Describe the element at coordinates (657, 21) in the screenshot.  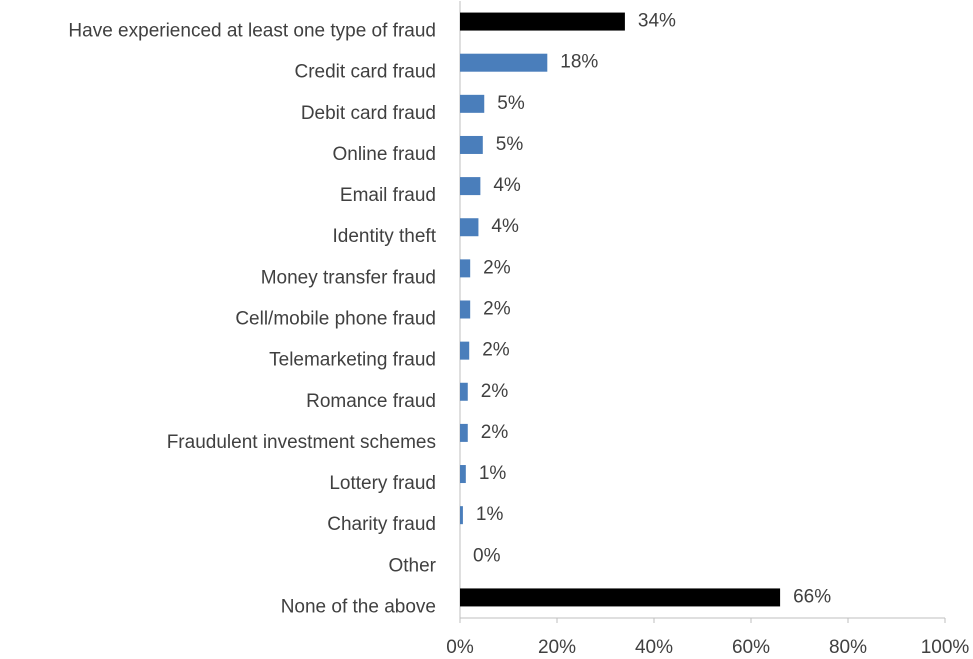
I see `value-label: 34%` at that location.